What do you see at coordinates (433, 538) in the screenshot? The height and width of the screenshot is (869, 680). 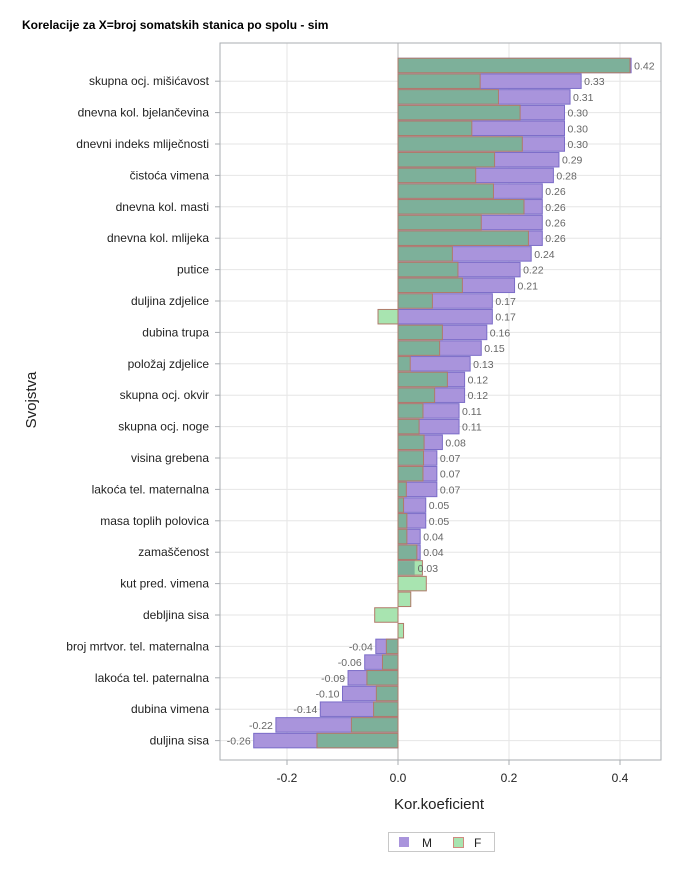 I see `data-label-m: 0.04` at bounding box center [433, 538].